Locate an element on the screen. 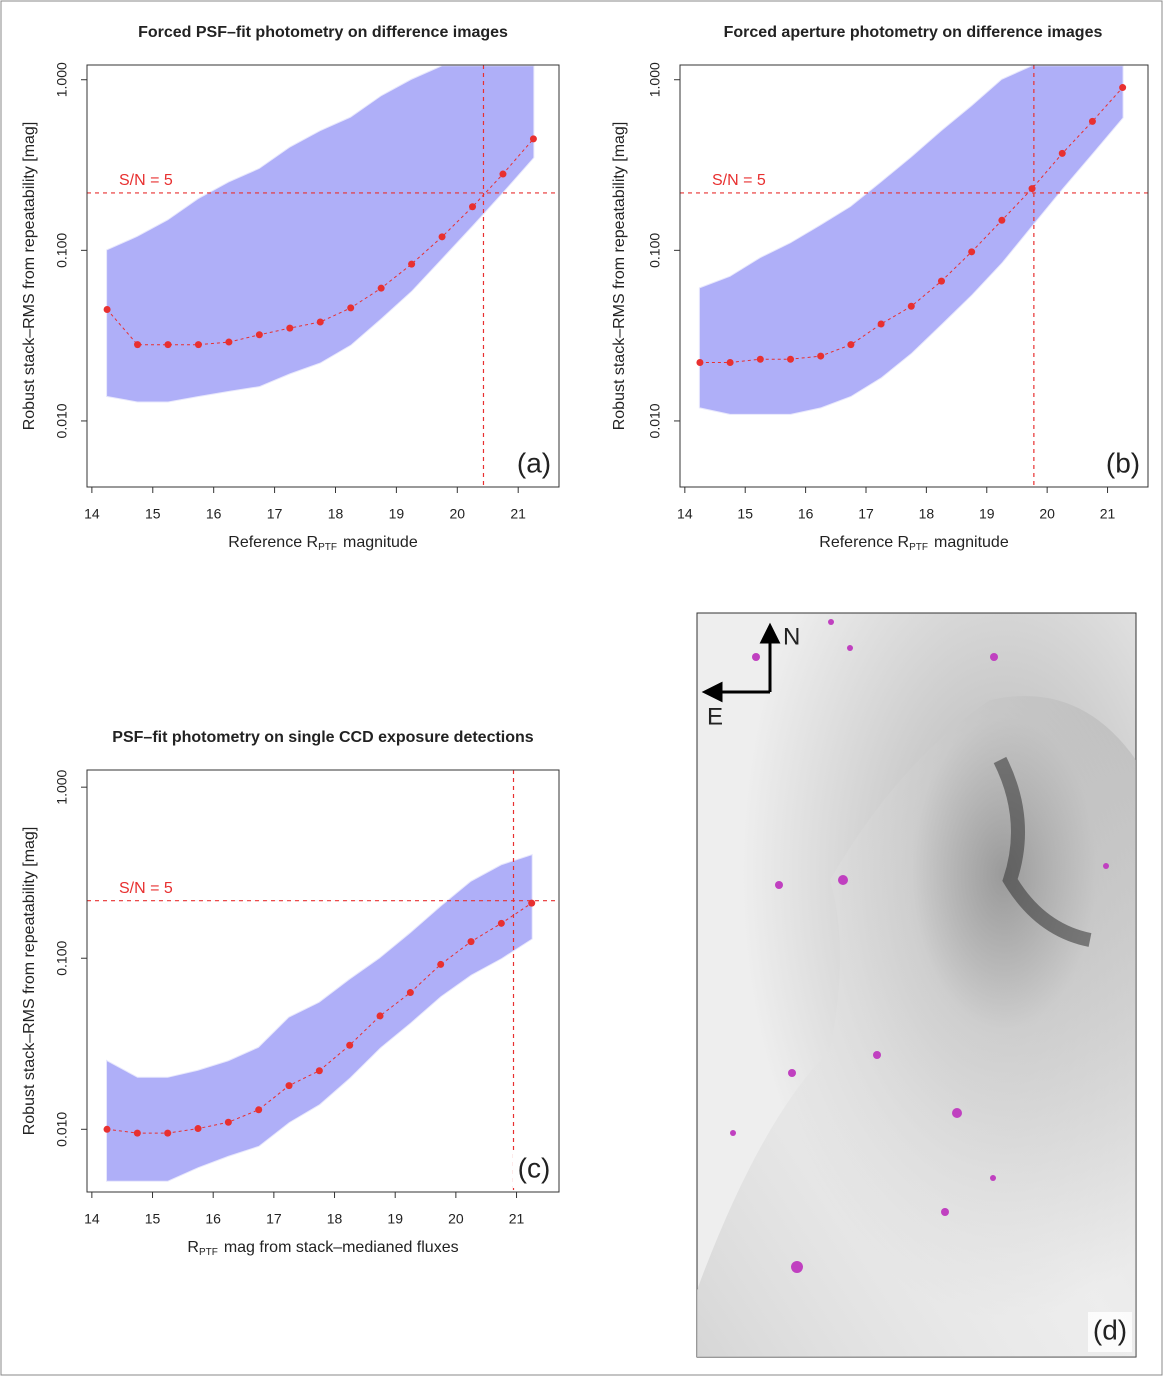 This screenshot has height=1381, width=1163. label-backdrop is located at coordinates (1123, 464).